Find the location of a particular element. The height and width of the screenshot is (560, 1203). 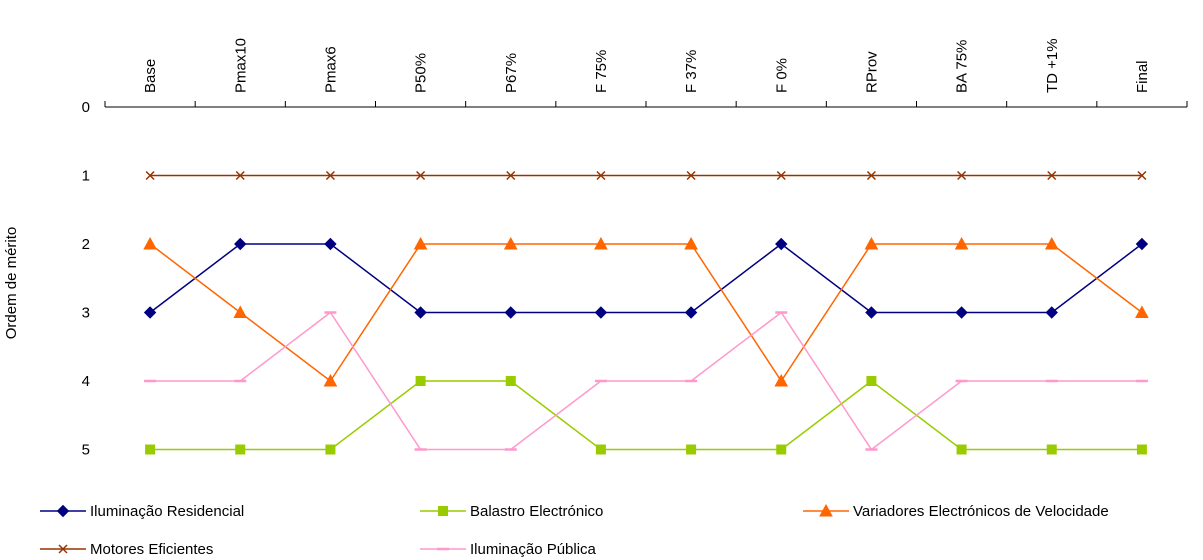

x-tick-label: Pmax6 is located at coordinates (330, 69).